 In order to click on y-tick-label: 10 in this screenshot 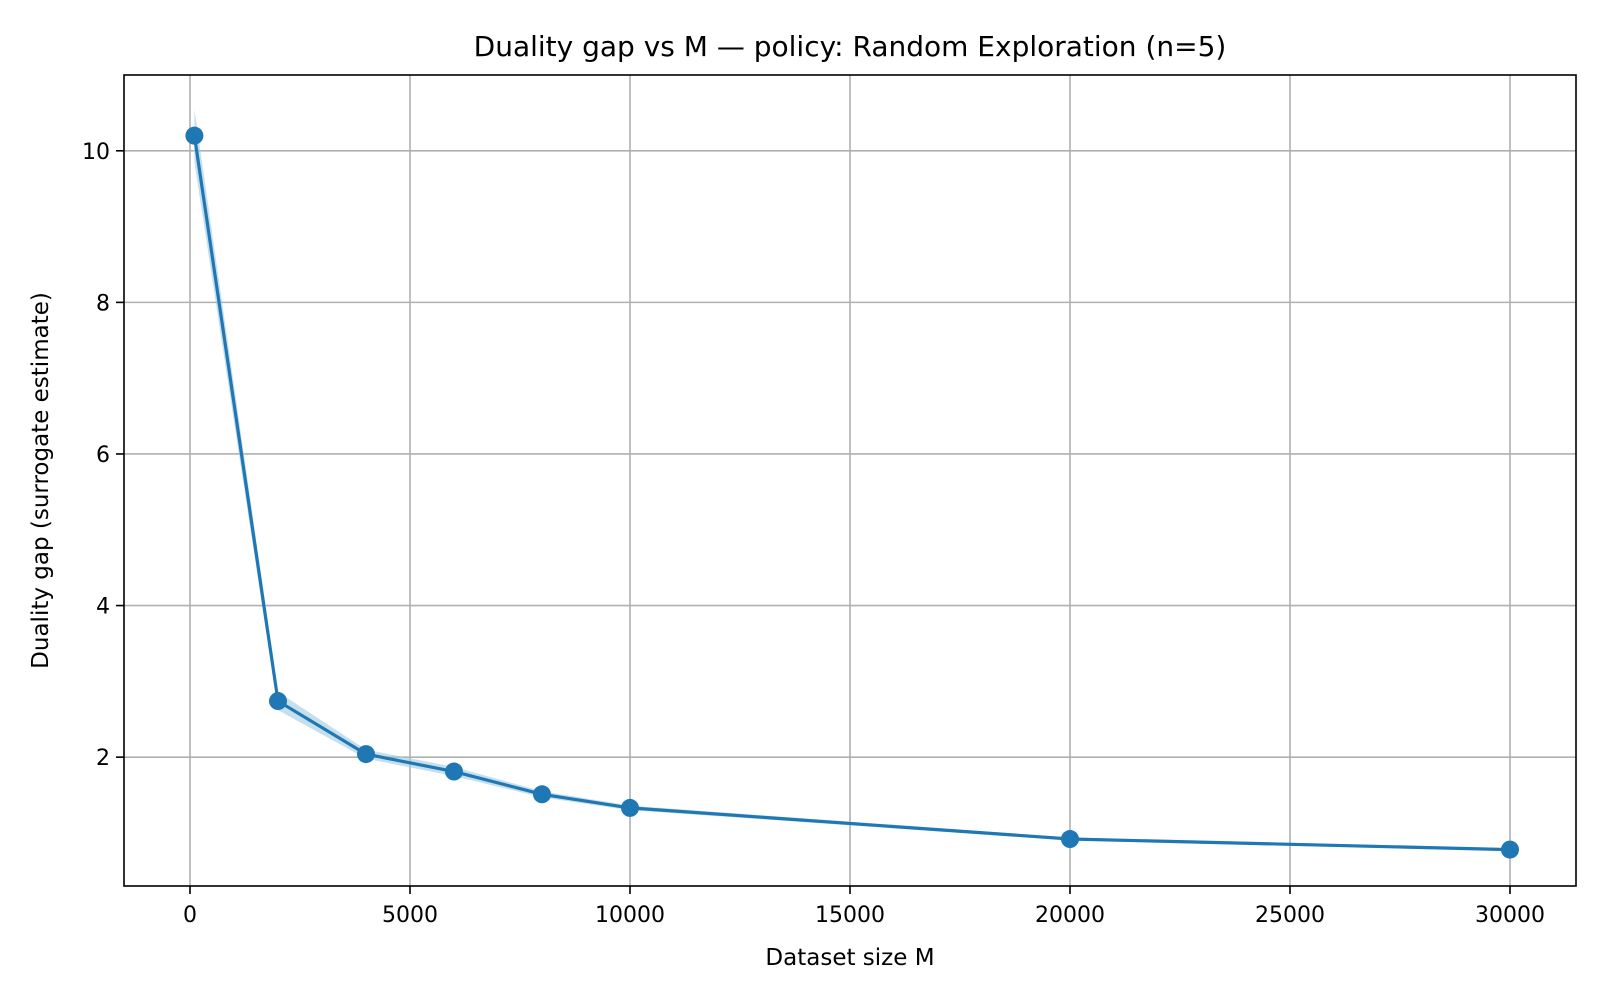, I will do `click(96, 152)`.